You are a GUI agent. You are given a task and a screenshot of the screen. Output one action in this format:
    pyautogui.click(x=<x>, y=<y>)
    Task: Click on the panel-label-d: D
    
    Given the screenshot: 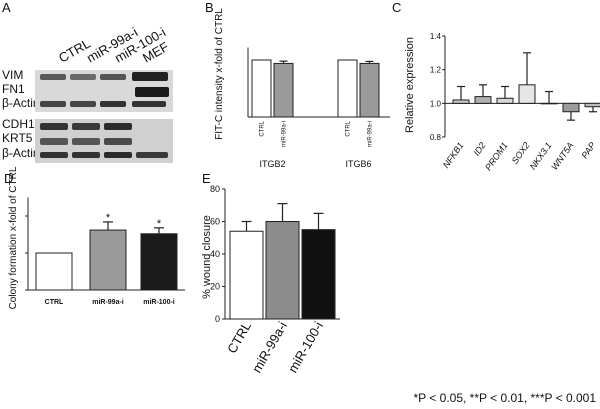 What is the action you would take?
    pyautogui.click(x=8, y=178)
    